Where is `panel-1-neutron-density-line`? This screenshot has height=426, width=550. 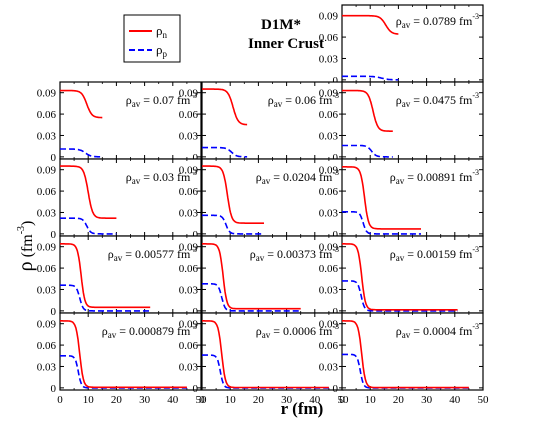 panel-1-neutron-density-line is located at coordinates (370, 24).